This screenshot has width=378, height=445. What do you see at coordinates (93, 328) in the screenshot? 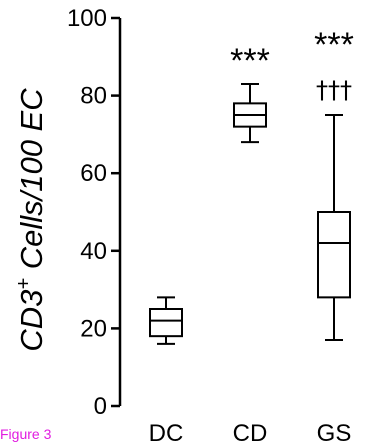
I see `y-tick-label: 20` at bounding box center [93, 328].